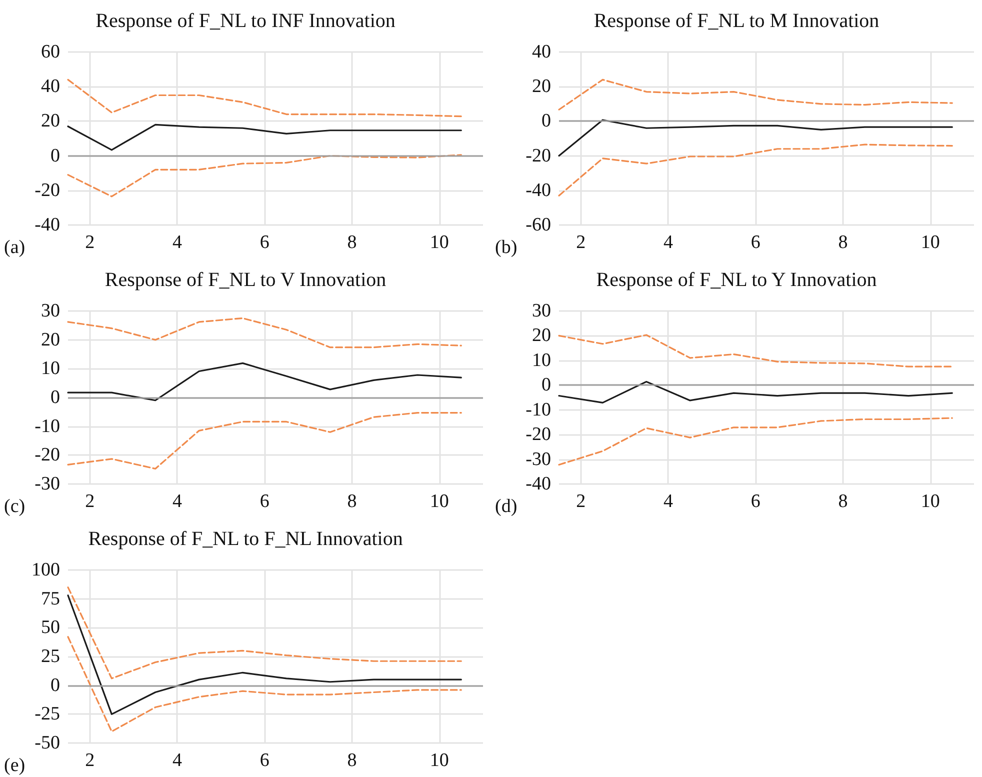  I want to click on y-tick-label: 25, so click(50, 656).